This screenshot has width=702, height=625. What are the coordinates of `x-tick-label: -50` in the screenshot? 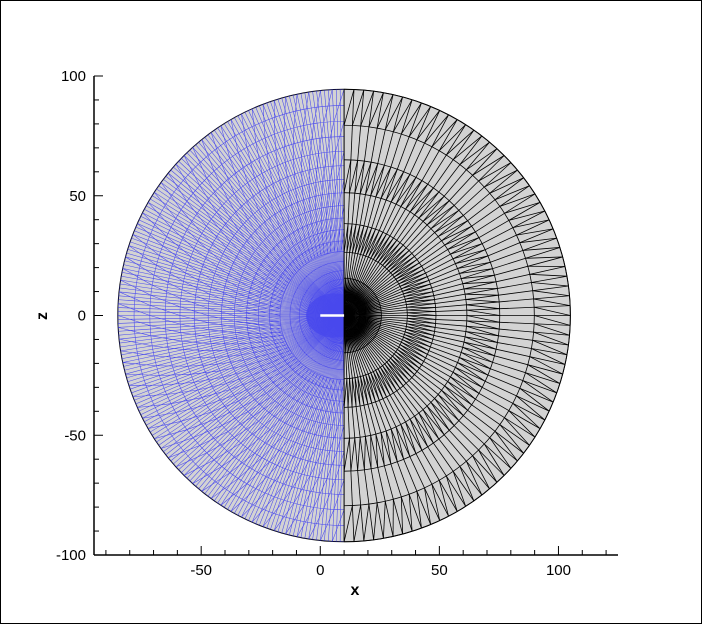 It's located at (201, 570).